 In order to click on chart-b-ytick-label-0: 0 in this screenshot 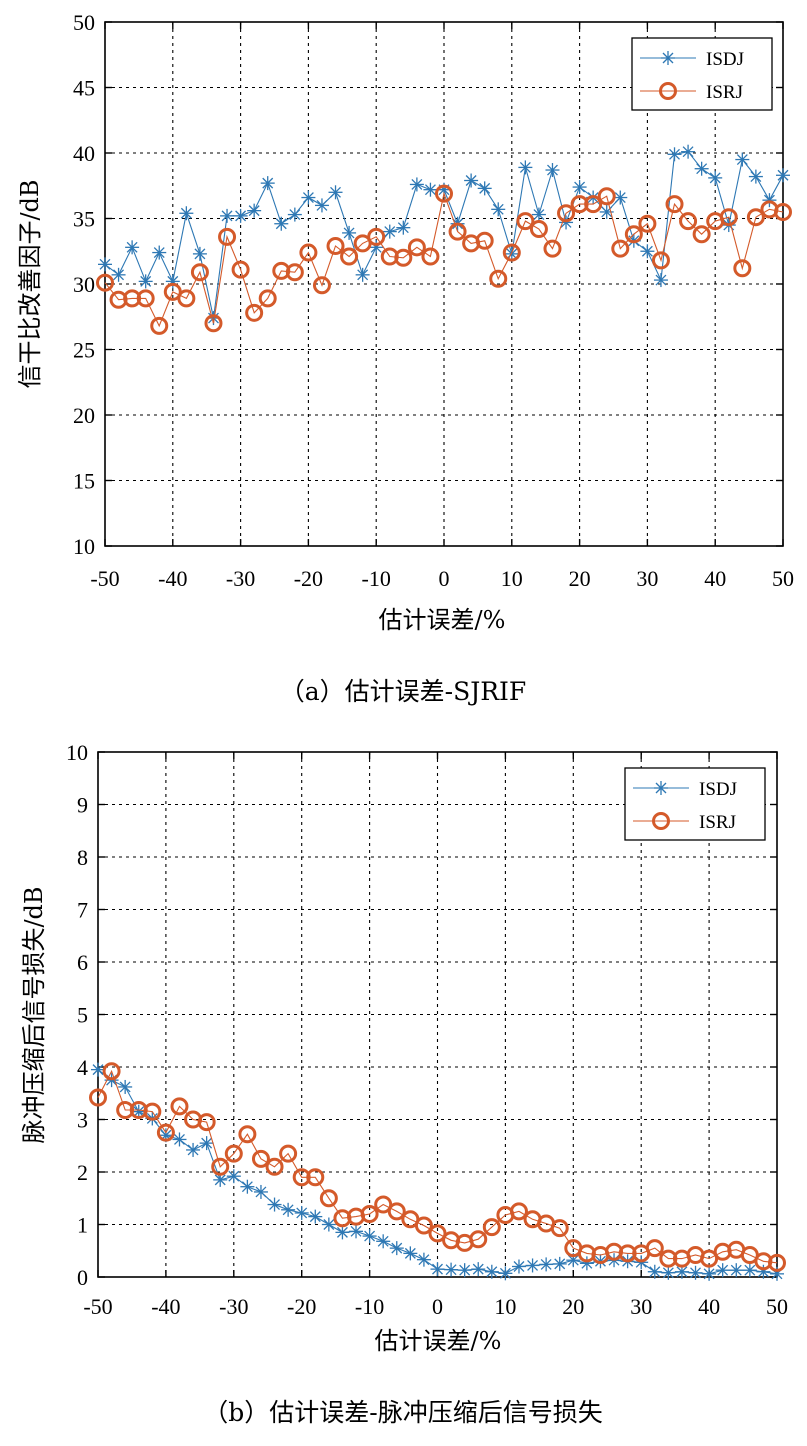, I will do `click(82, 1277)`.